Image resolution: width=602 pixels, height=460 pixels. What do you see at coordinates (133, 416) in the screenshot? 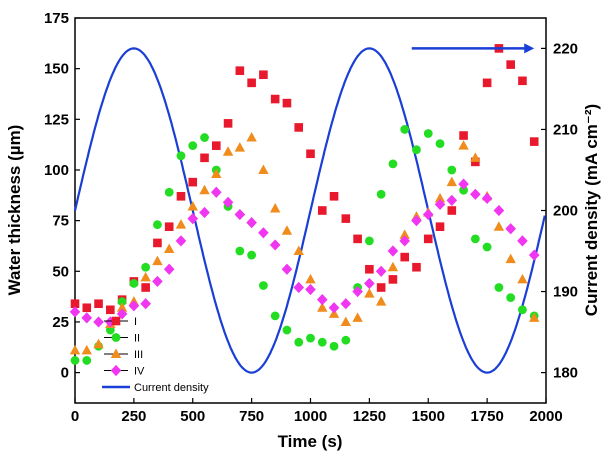
I see `x-tick-label: 250` at bounding box center [133, 416].